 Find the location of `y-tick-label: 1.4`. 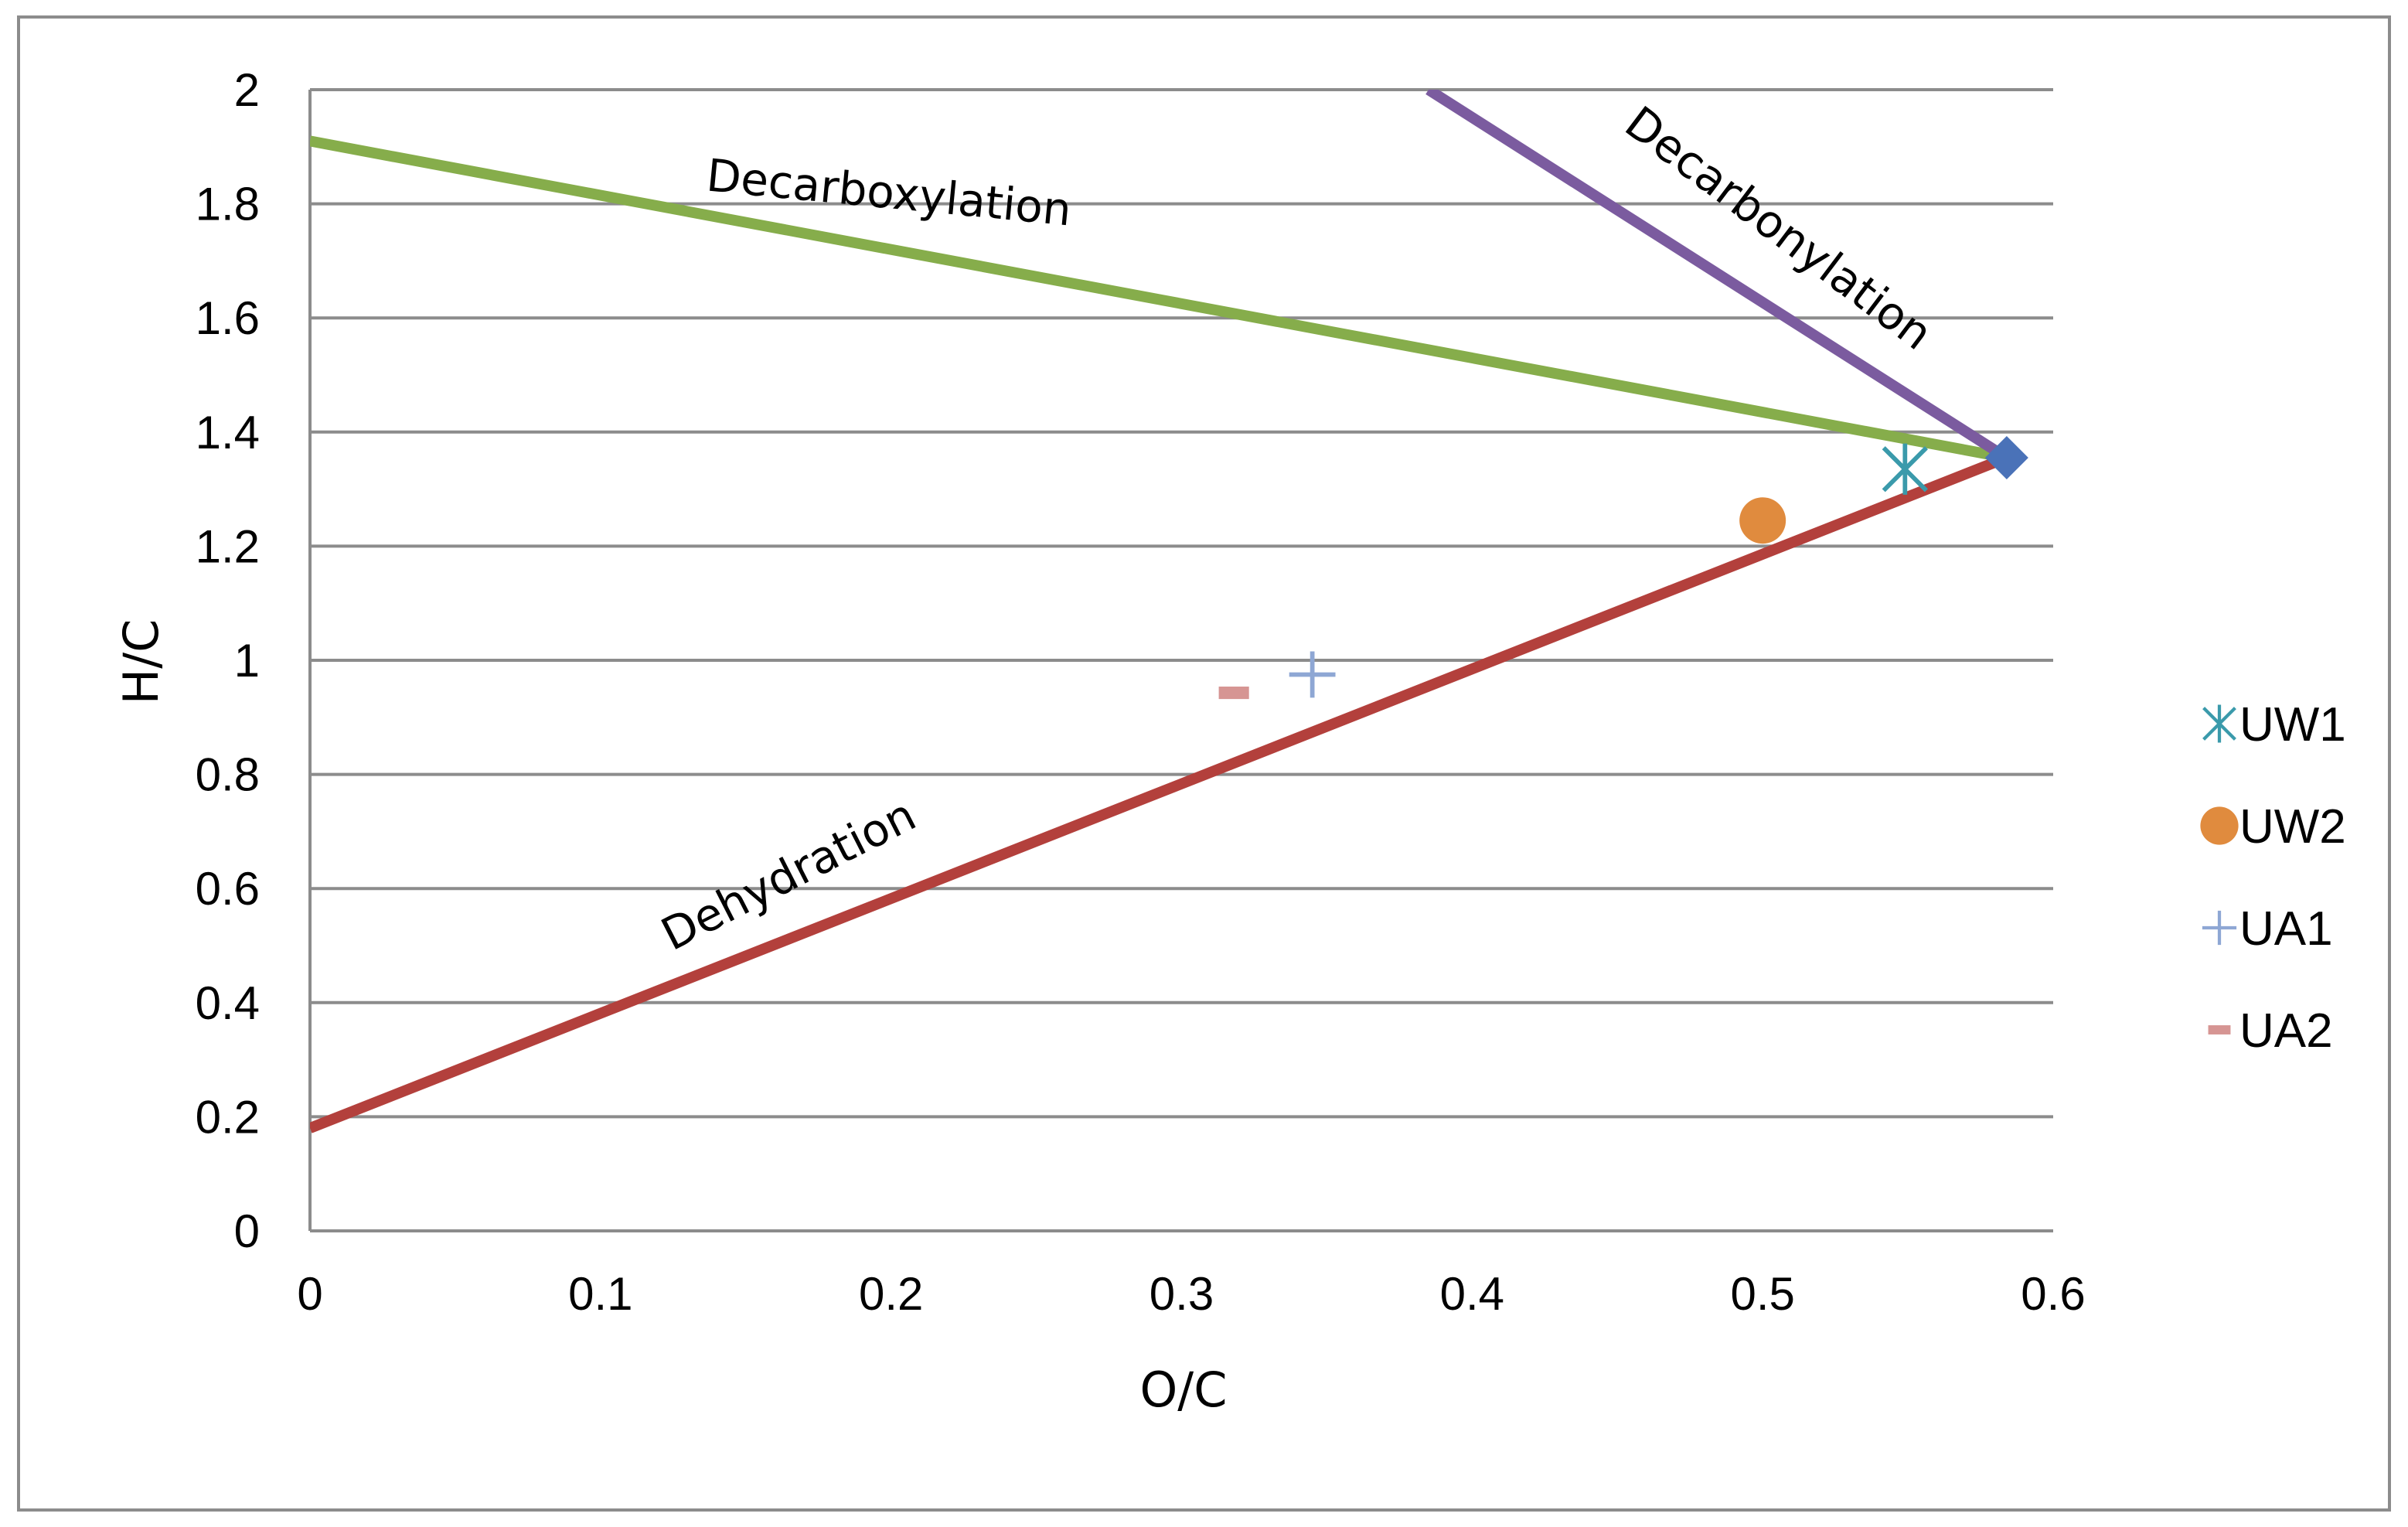

y-tick-label: 1.4 is located at coordinates (228, 432).